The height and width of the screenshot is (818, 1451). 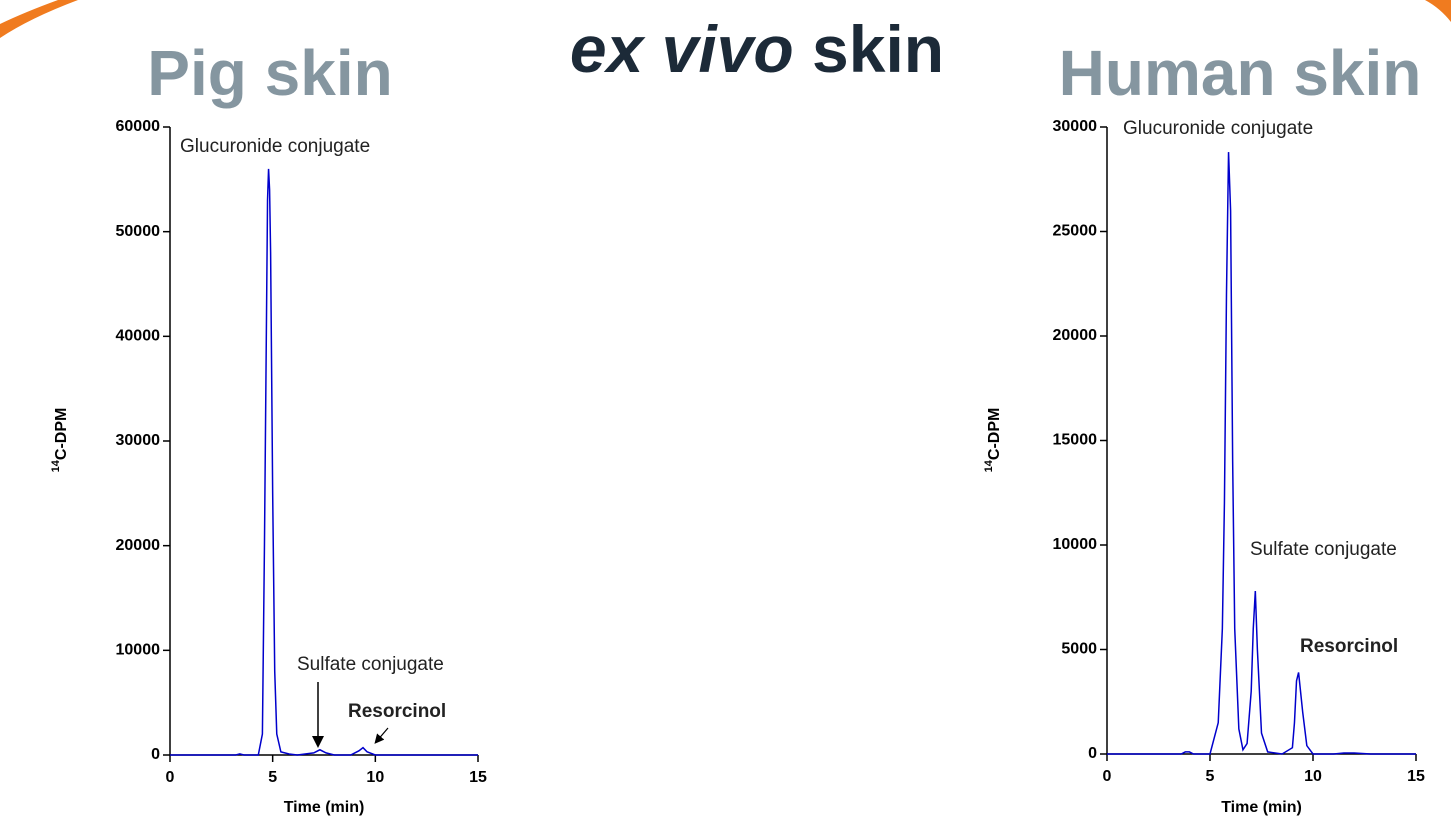 I want to click on slide-title: ex vivo skin, so click(x=757, y=49).